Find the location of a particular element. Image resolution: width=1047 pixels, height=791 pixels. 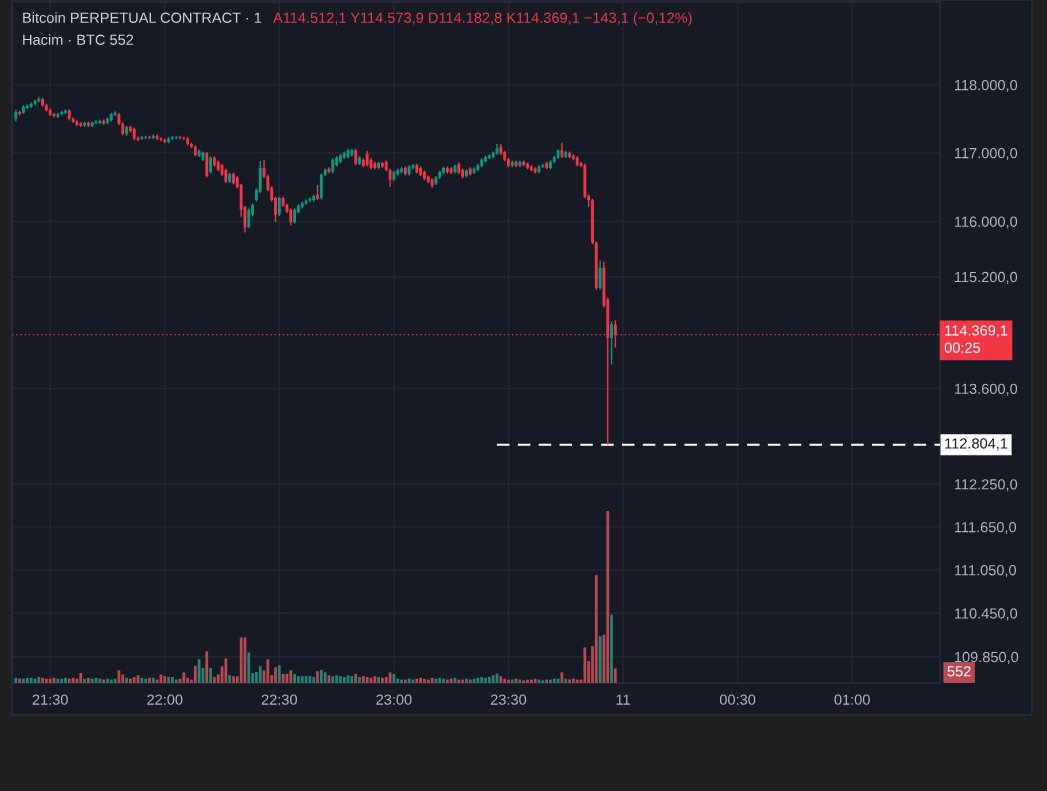

x-tick-label: 23:00 is located at coordinates (394, 699).